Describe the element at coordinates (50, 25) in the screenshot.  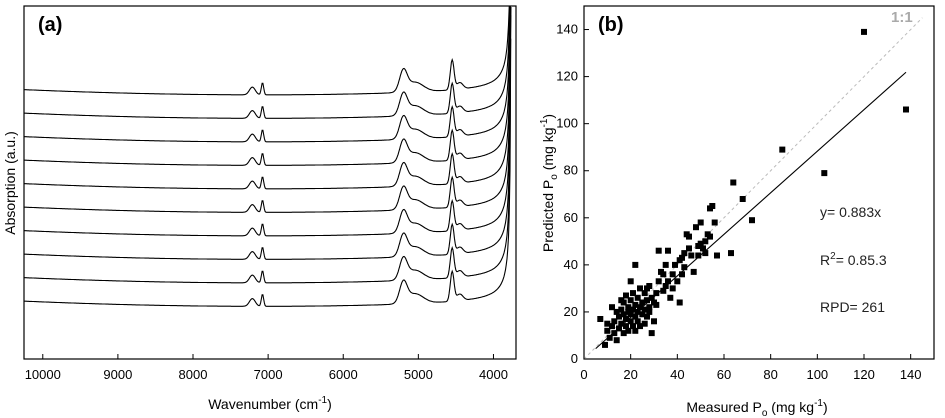
I see `panel-a-label: (a)` at that location.